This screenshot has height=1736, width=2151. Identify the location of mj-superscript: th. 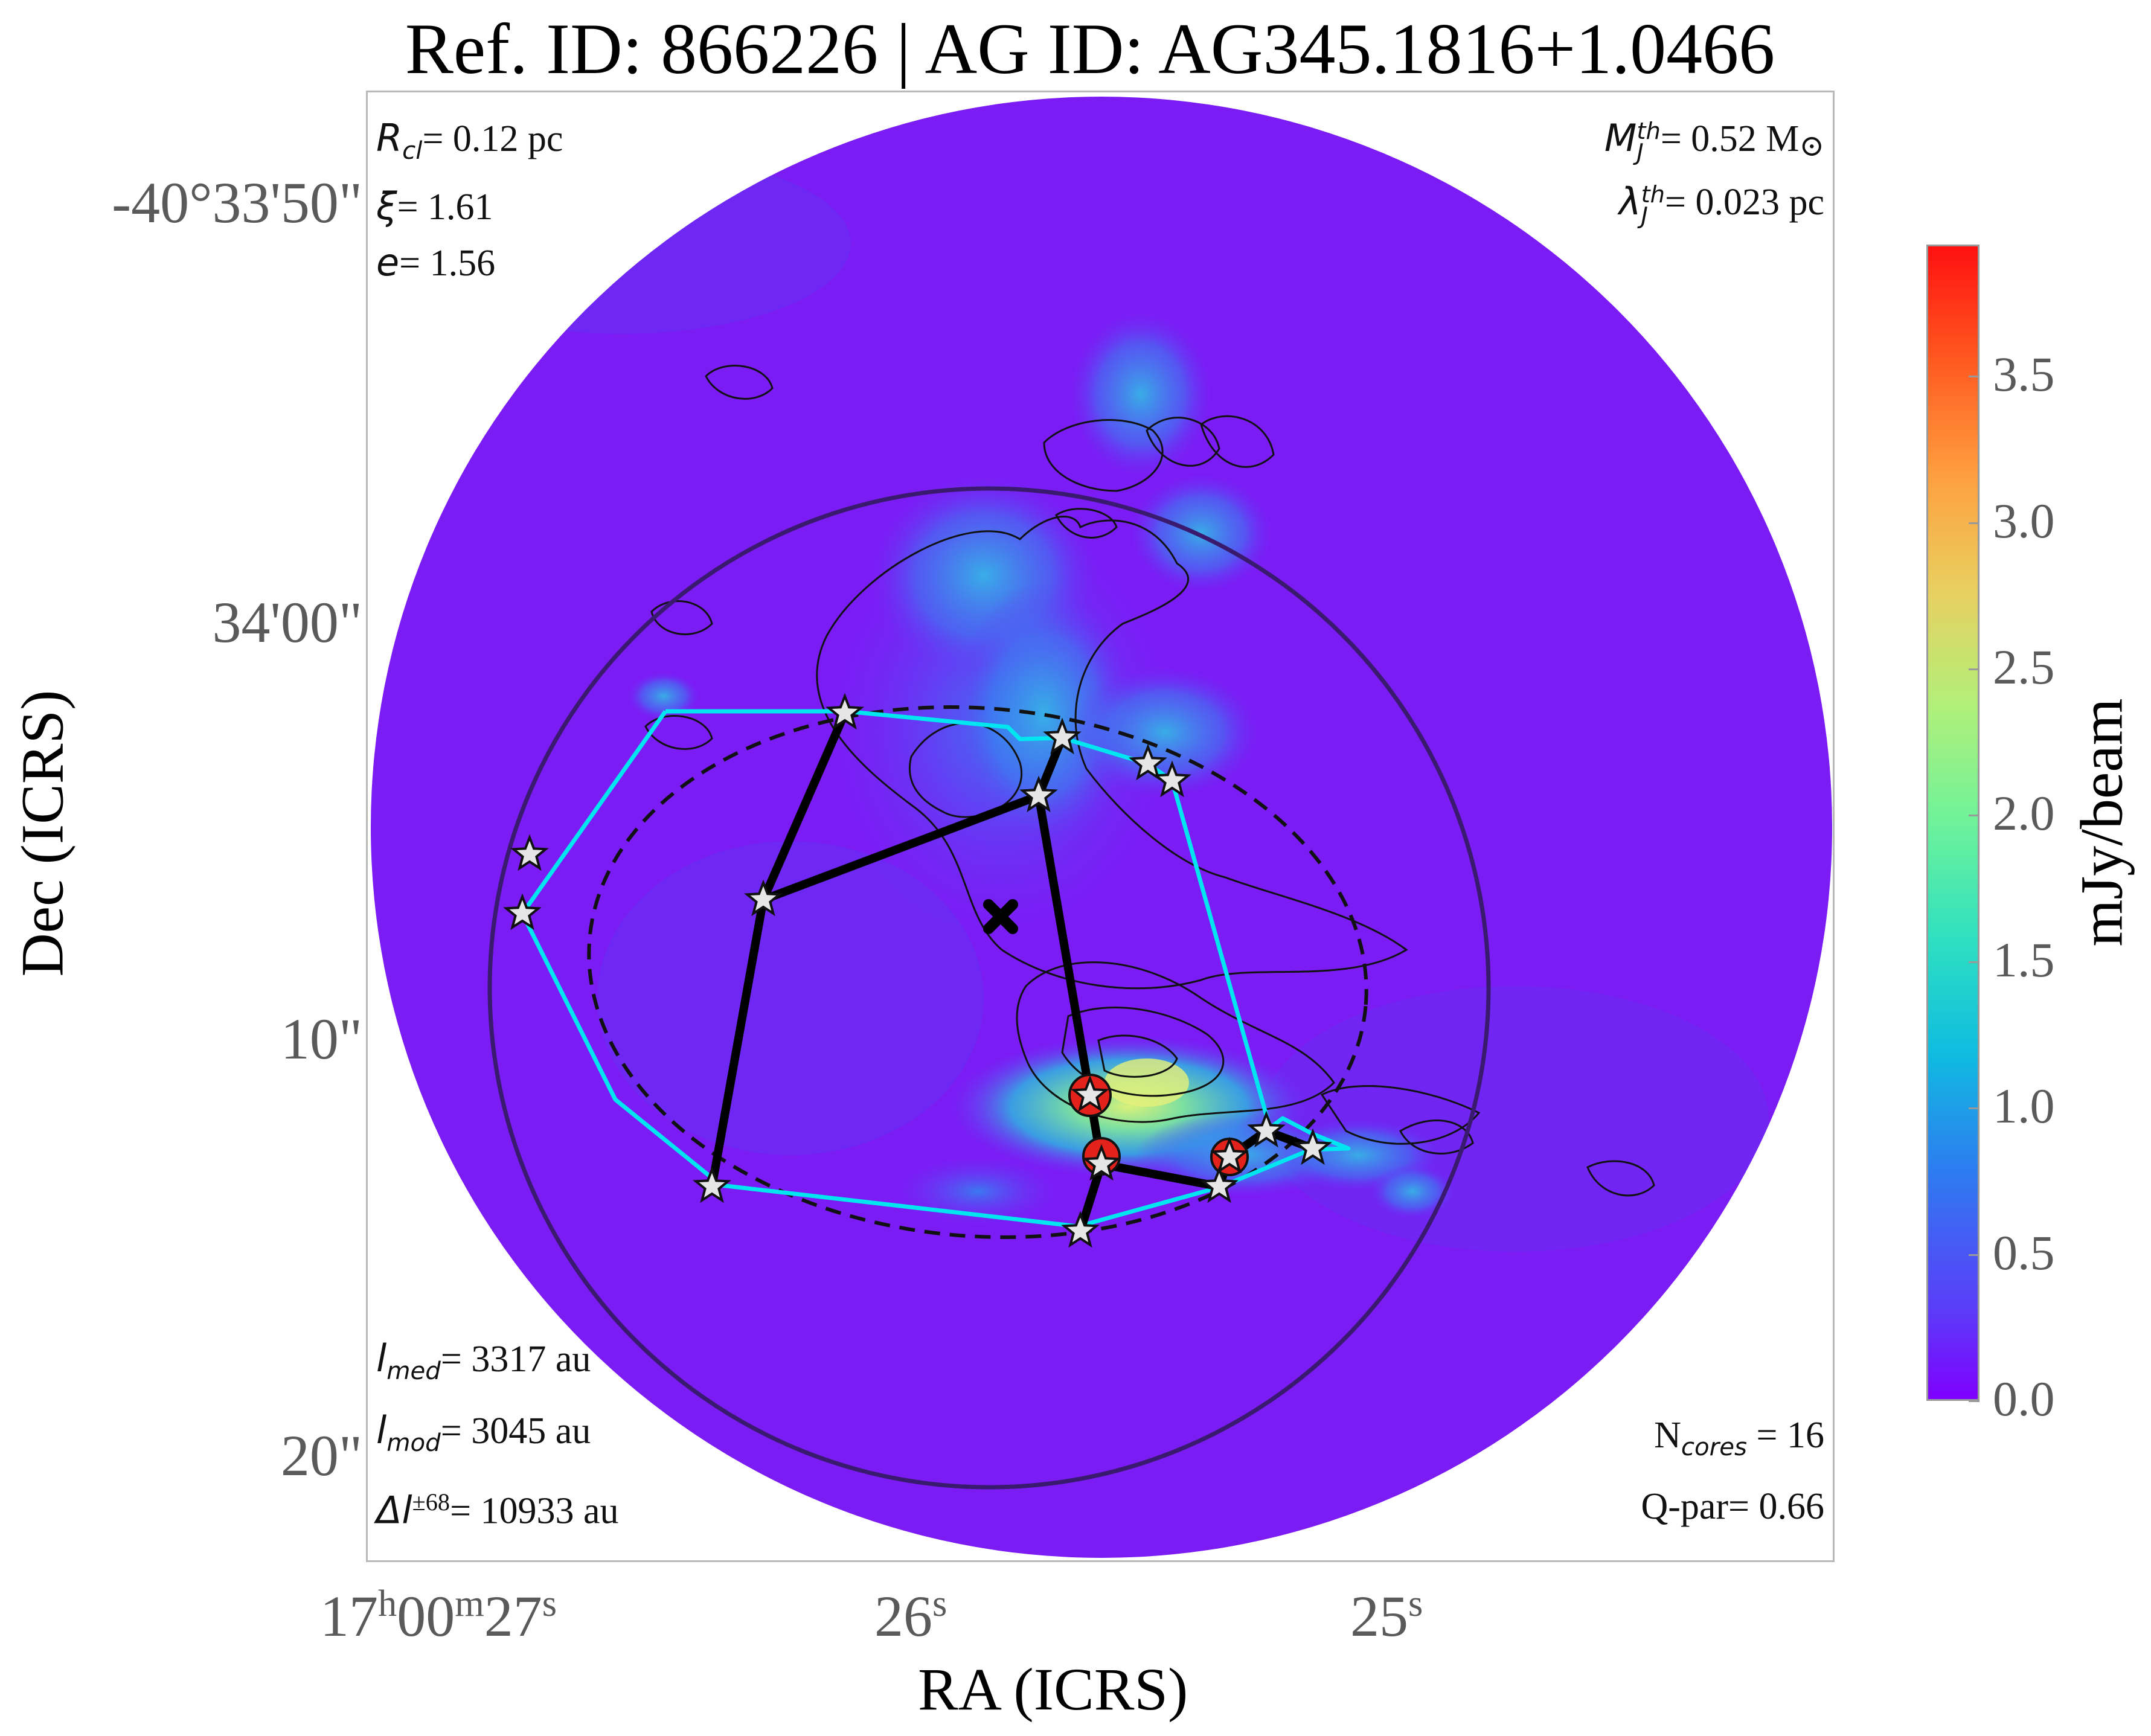
(1649, 132).